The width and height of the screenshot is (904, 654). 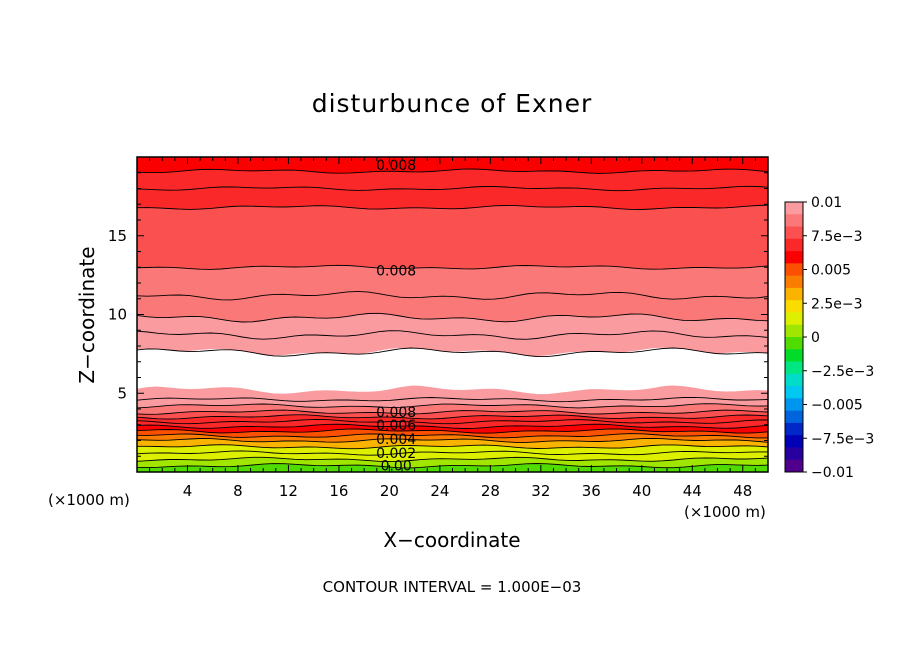 I want to click on y-axis-label: Z−coordinate, so click(x=87, y=314).